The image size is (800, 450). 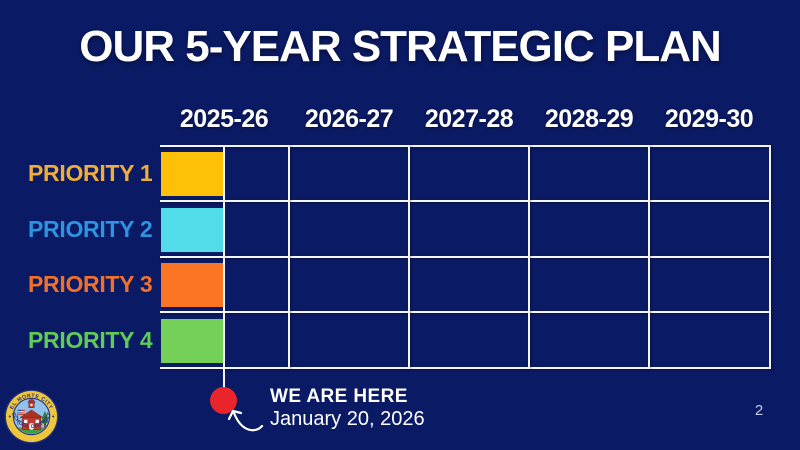 What do you see at coordinates (339, 396) in the screenshot?
I see `we-are-here-label: WE ARE HERE` at bounding box center [339, 396].